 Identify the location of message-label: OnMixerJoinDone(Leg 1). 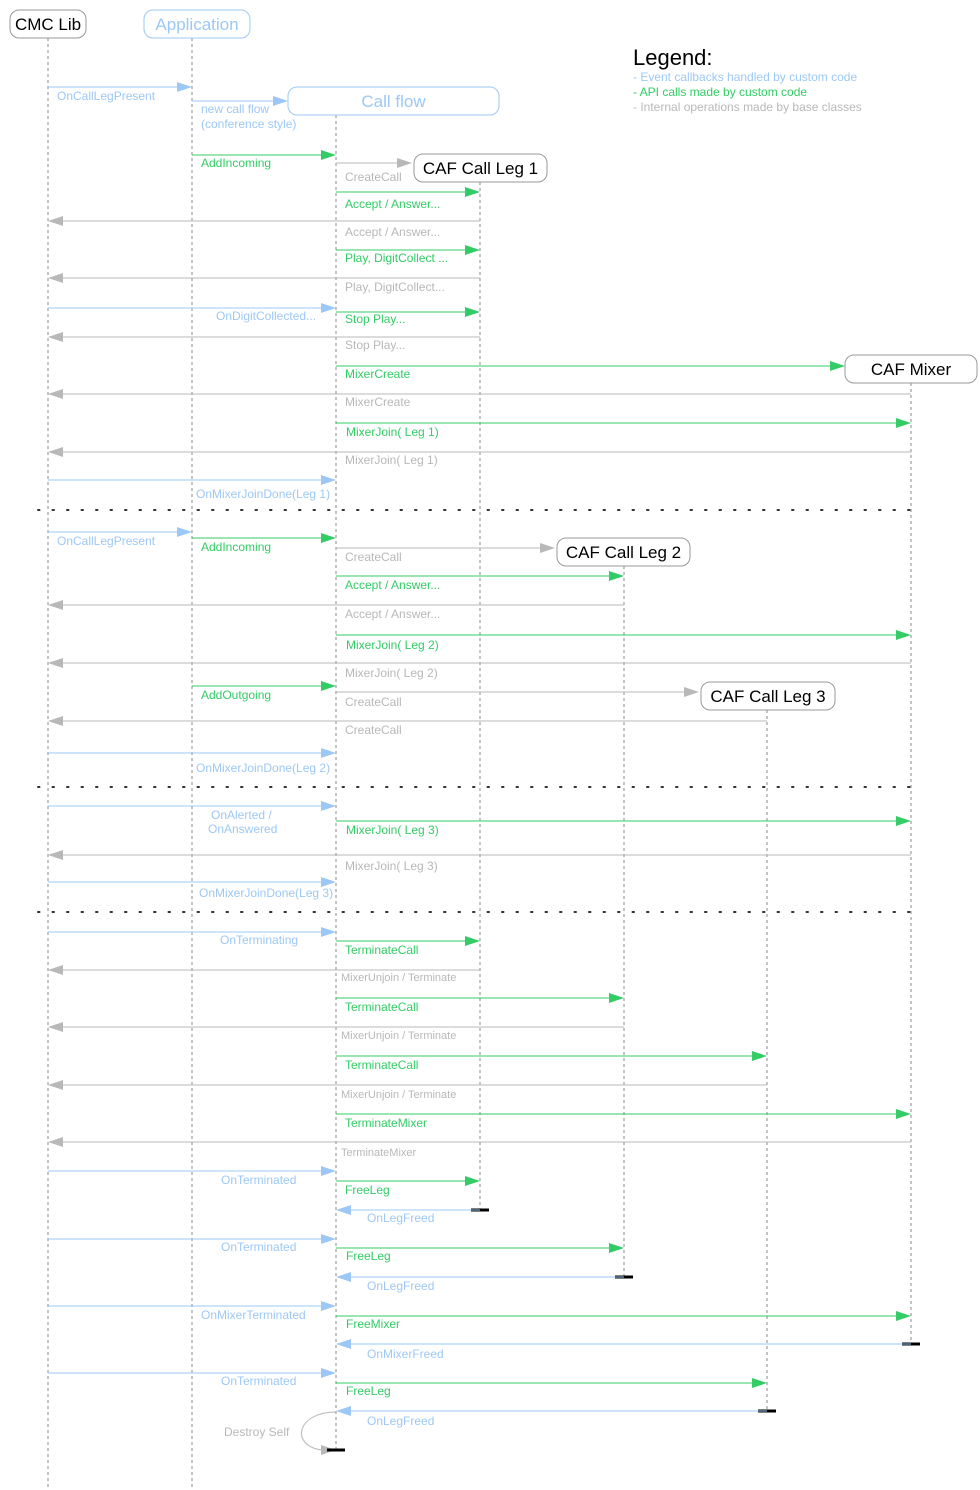
(263, 494).